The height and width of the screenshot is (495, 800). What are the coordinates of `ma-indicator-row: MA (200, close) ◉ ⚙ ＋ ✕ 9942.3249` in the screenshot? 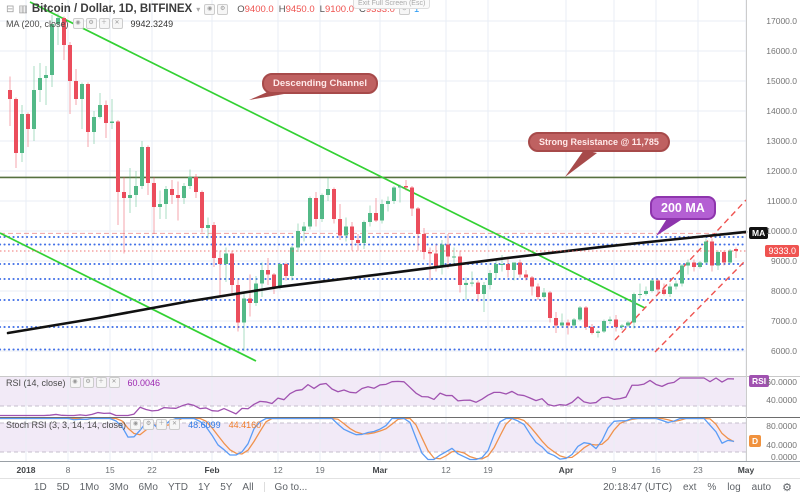 It's located at (89, 23).